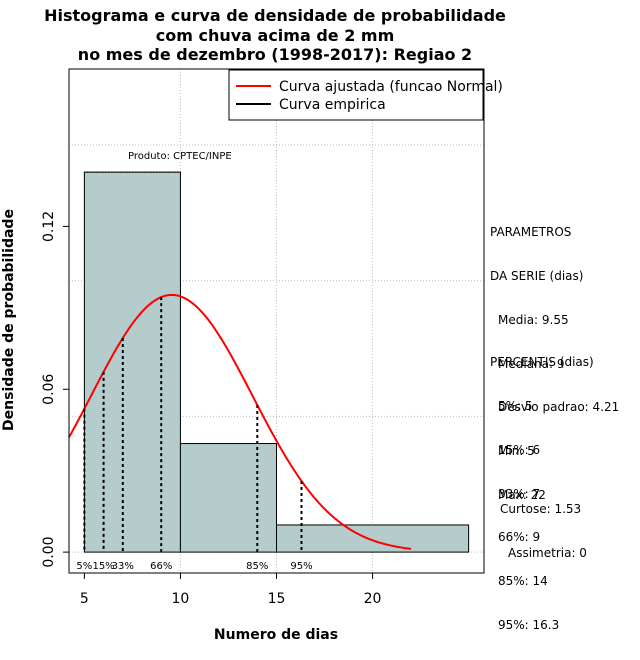 The image size is (640, 660). Describe the element at coordinates (275, 54) in the screenshot. I see `chart-title-line-3: no mes de dezembro (1998-2017): Regiao 2` at that location.